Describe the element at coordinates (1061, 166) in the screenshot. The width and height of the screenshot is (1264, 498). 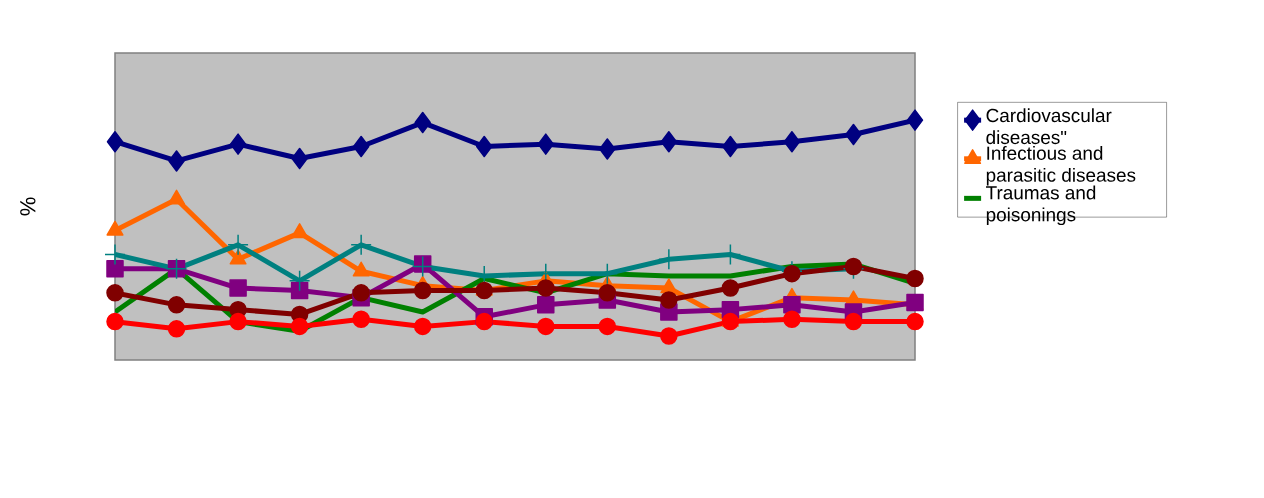
I see `legend-label: Infectious and parasitic diseases` at that location.